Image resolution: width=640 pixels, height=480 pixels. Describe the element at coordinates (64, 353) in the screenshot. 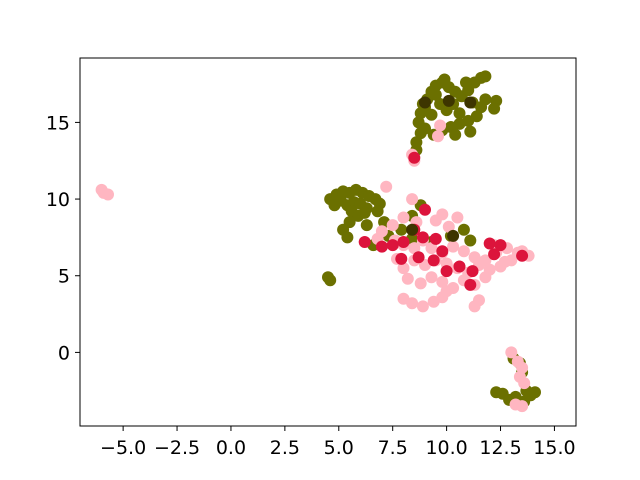

I see `y-tick-label: 0` at that location.